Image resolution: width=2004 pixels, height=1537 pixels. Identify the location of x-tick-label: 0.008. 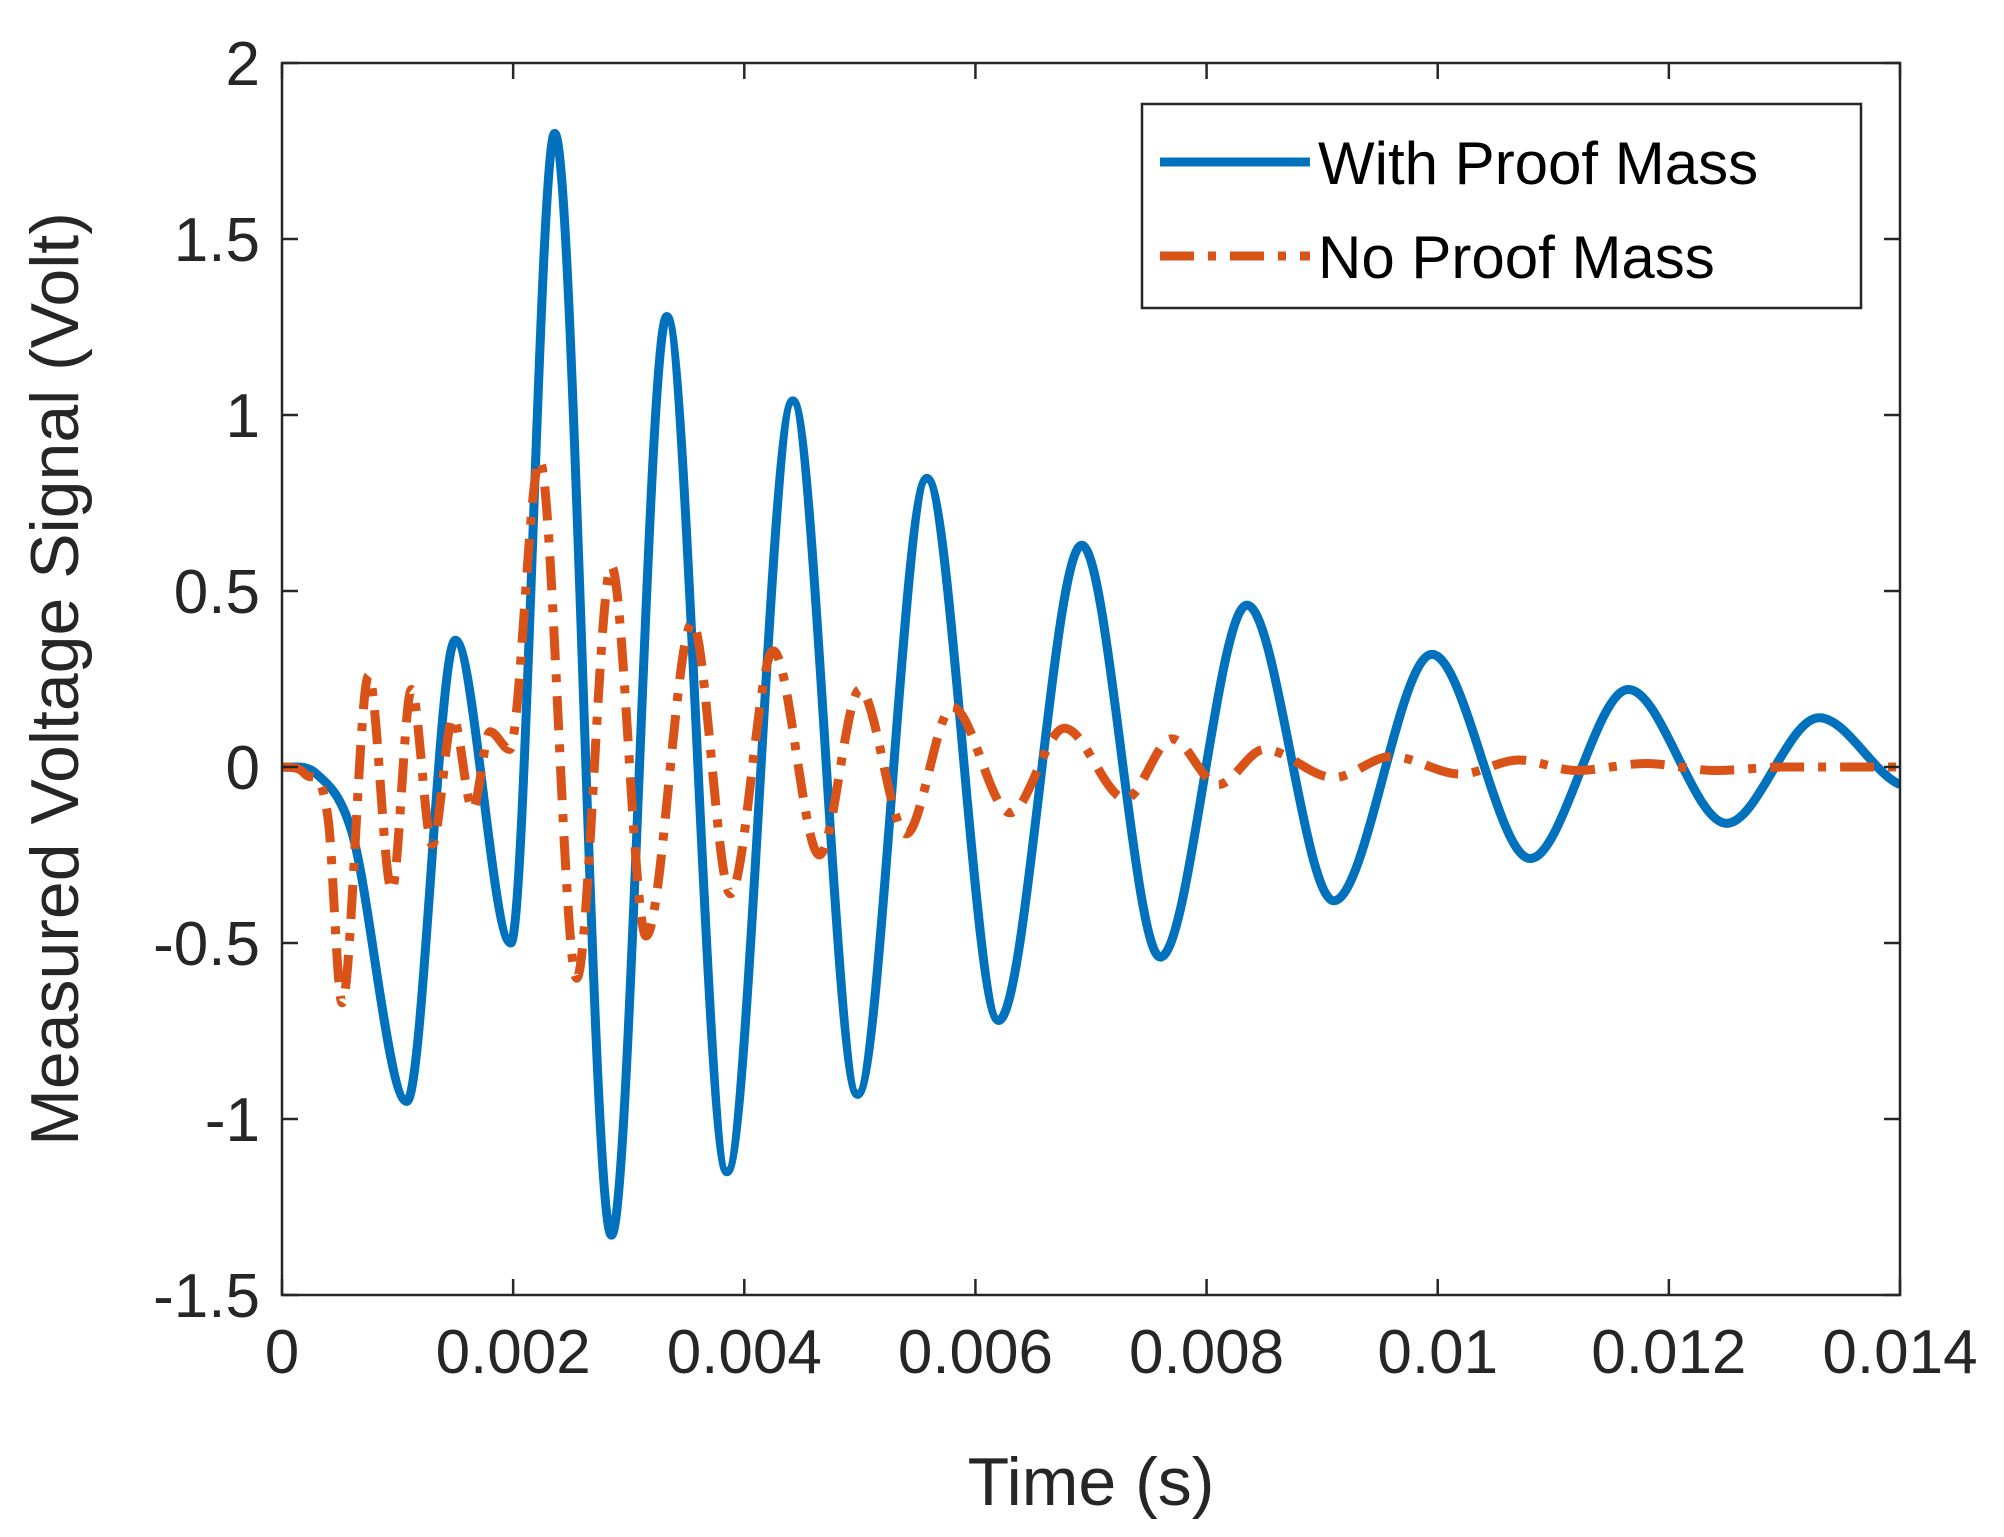
(1206, 1352).